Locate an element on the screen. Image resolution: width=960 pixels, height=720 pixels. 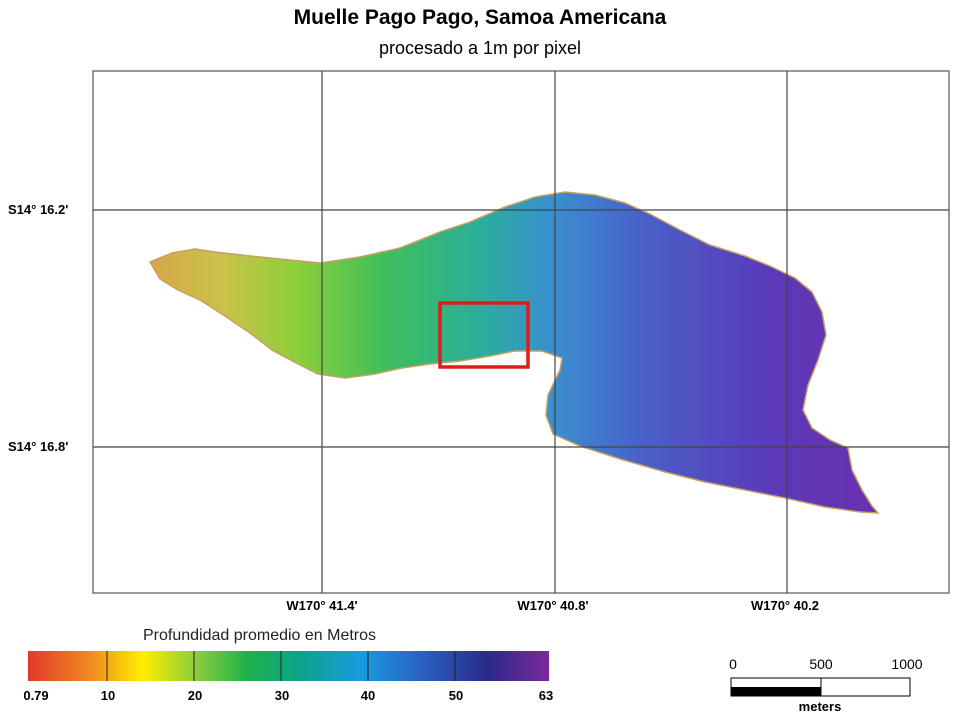
depth-colorbar is located at coordinates (288, 666).